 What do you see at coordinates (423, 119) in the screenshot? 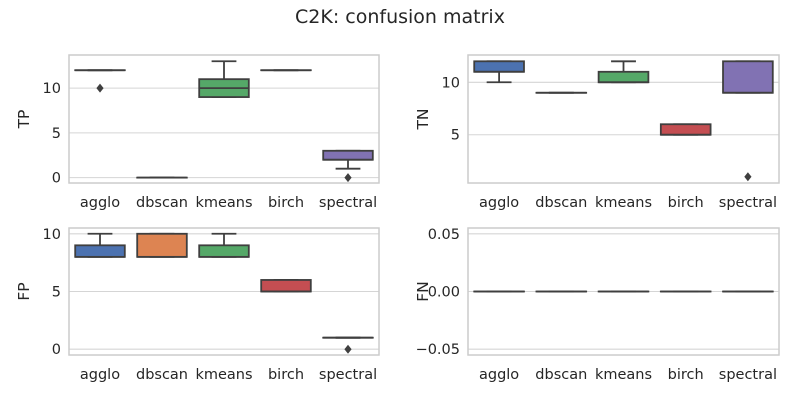
I see `y-axis-label: TN` at bounding box center [423, 119].